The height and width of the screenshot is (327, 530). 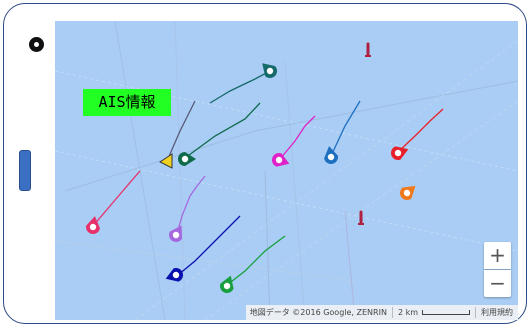 What do you see at coordinates (497, 283) in the screenshot?
I see `zoom-out-button: −` at bounding box center [497, 283].